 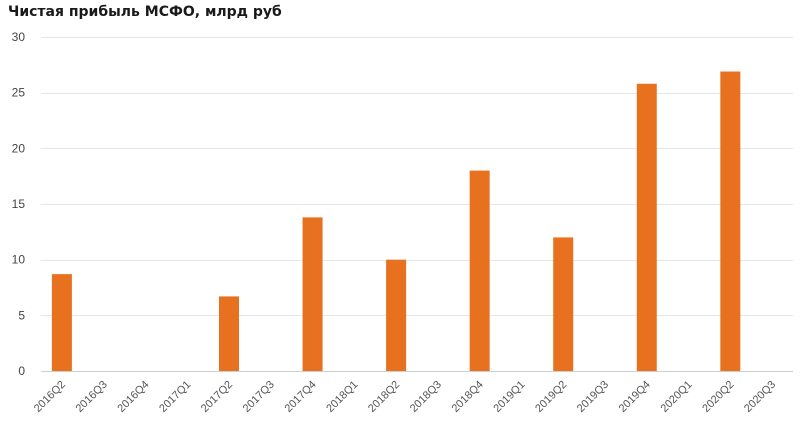 What do you see at coordinates (145, 12) in the screenshot?
I see `chart-title: Чистая прибыль МСФО, млрд руб` at bounding box center [145, 12].